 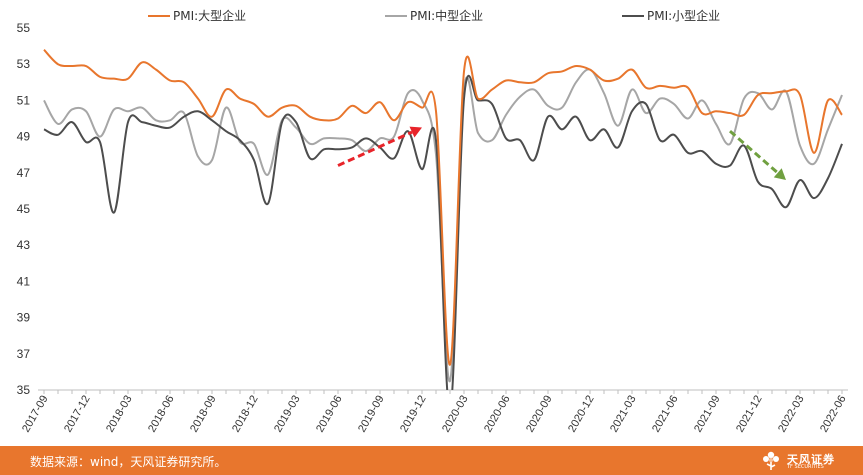 I want to click on y-tick-label: 45, so click(x=24, y=209).